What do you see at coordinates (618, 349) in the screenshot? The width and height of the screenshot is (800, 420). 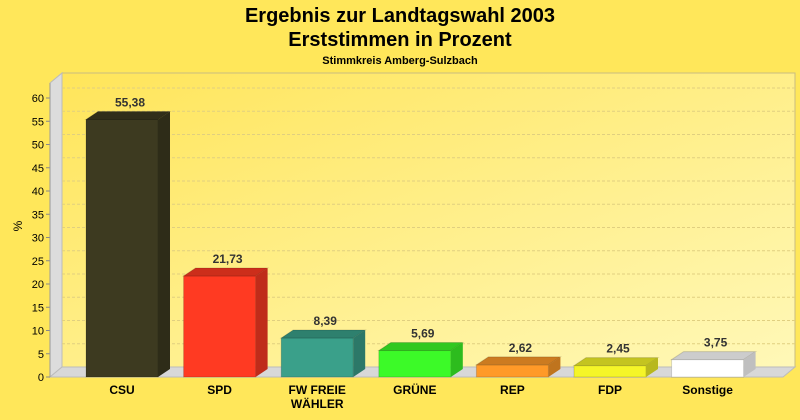 I see `data-label: 2,45` at bounding box center [618, 349].